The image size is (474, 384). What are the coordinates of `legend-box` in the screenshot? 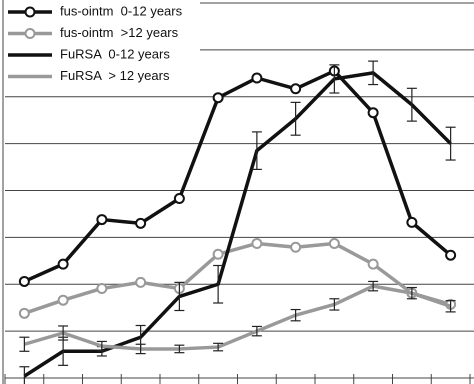 It's located at (102, 44).